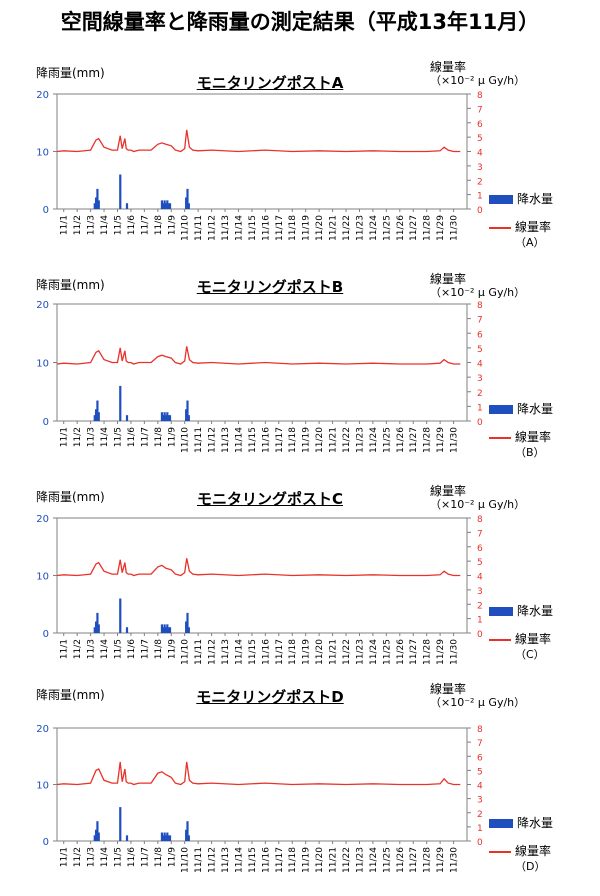 Image resolution: width=600 pixels, height=896 pixels. I want to click on rate-axis-label: 線量率 （×10⁻² μ Gy/h）, so click(477, 498).